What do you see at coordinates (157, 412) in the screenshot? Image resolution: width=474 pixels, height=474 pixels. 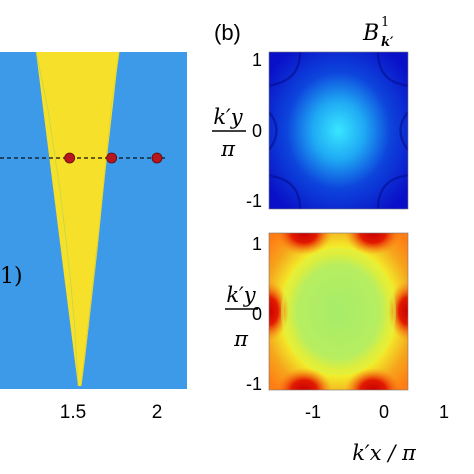 I see `x-tick-label: 2` at bounding box center [157, 412].